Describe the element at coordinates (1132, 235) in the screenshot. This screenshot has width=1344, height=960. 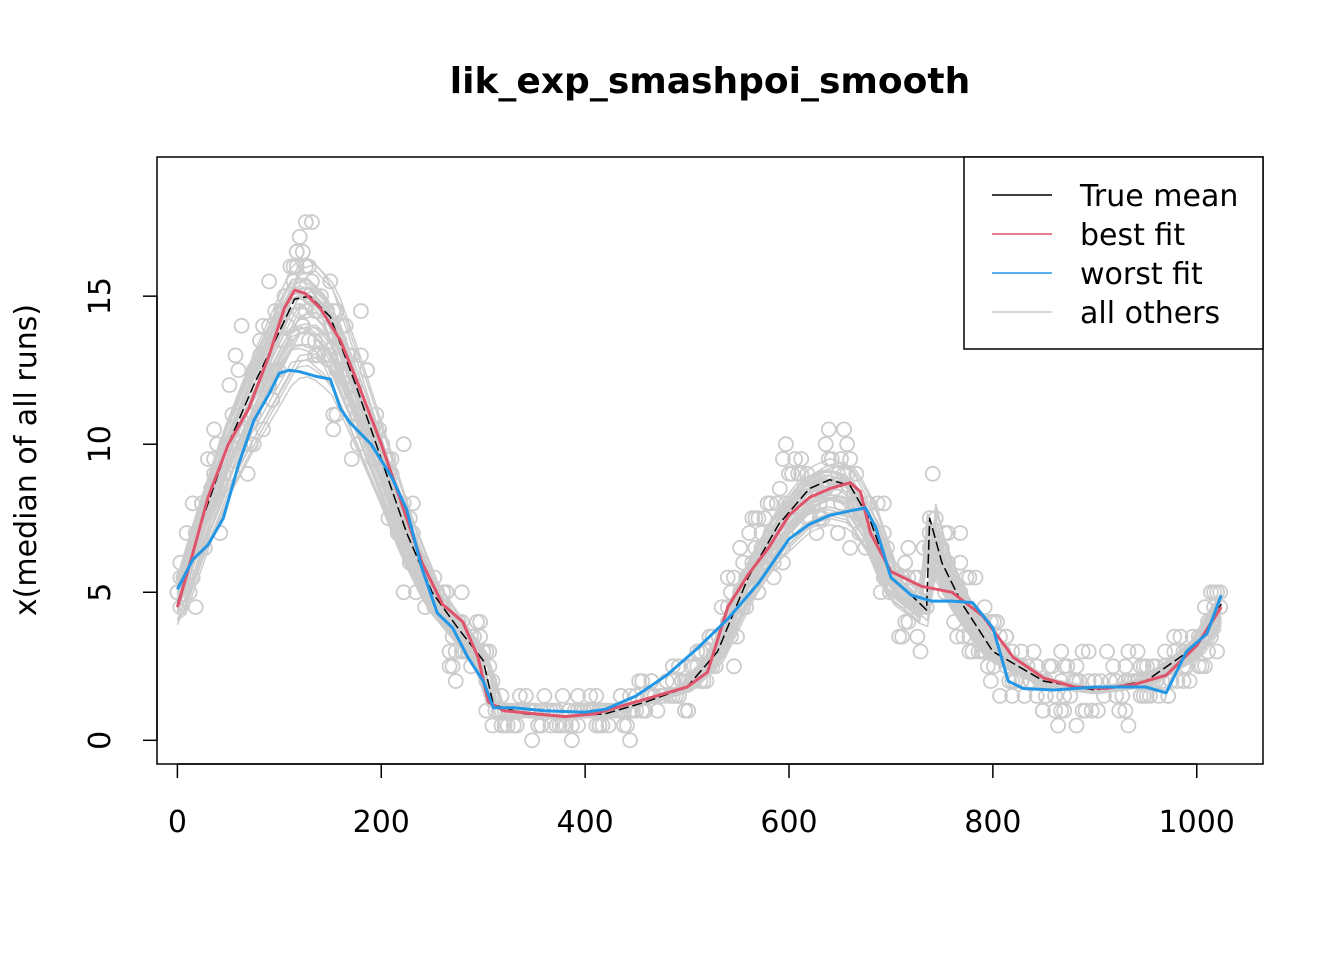
I see `legend-label-best-fit: best fit` at that location.